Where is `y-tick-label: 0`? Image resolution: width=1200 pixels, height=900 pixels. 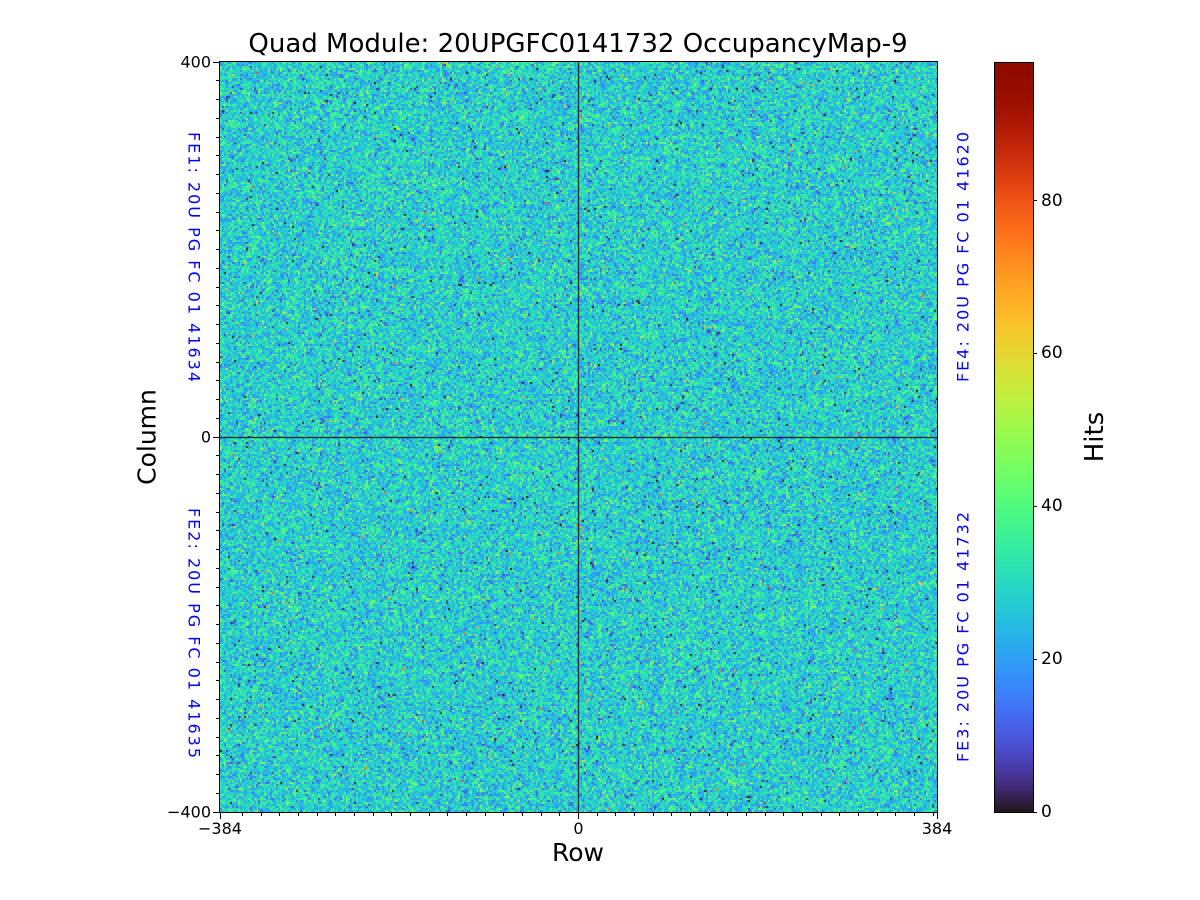
y-tick-label: 0 is located at coordinates (205, 437).